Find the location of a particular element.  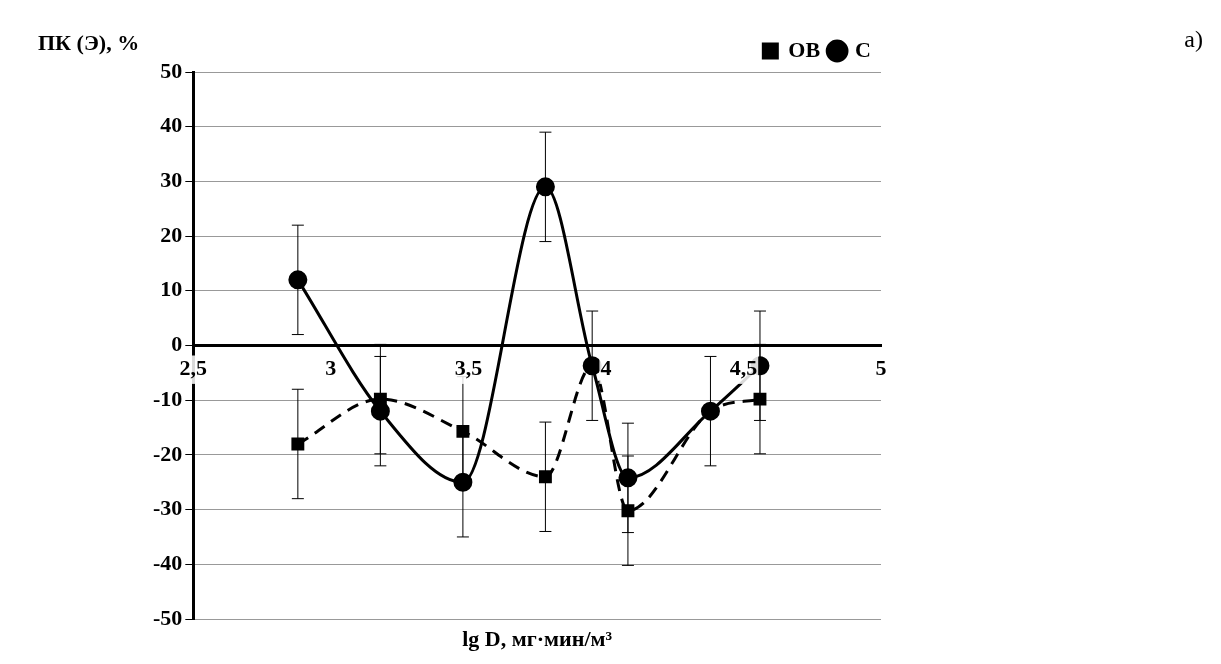

y-tick-label: 10 is located at coordinates (171, 289).